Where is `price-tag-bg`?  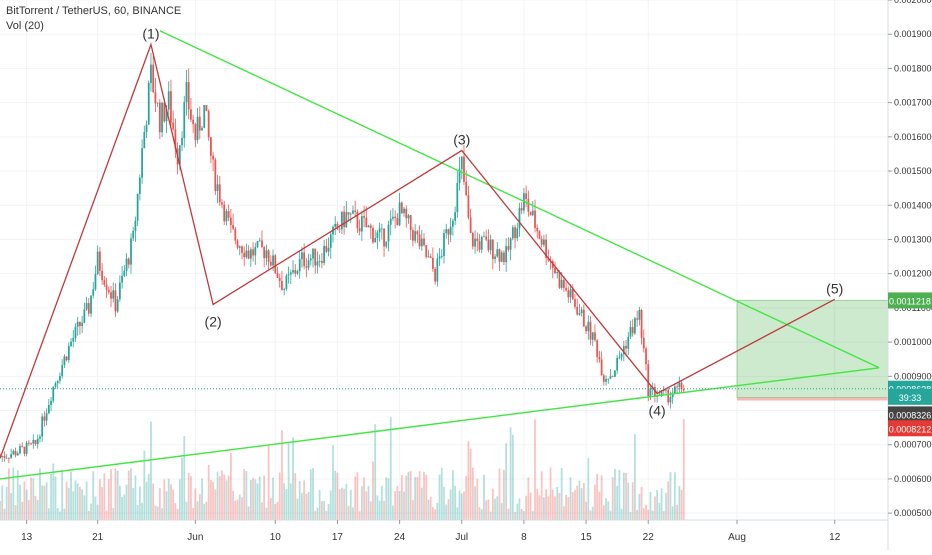 price-tag-bg is located at coordinates (910, 428).